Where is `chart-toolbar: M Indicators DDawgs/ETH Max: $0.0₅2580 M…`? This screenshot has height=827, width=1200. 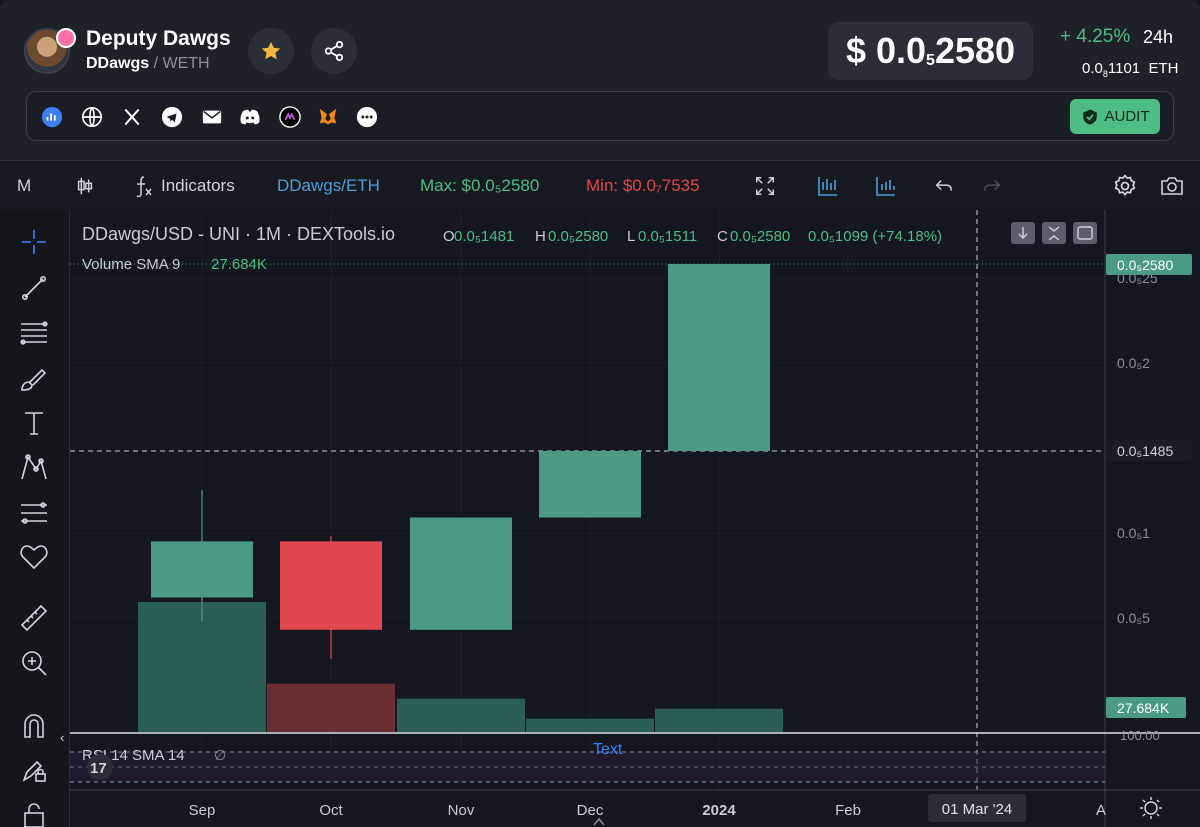
chart-toolbar: M Indicators DDawgs/ETH Max: $0.0₅2580 M… is located at coordinates (600, 185).